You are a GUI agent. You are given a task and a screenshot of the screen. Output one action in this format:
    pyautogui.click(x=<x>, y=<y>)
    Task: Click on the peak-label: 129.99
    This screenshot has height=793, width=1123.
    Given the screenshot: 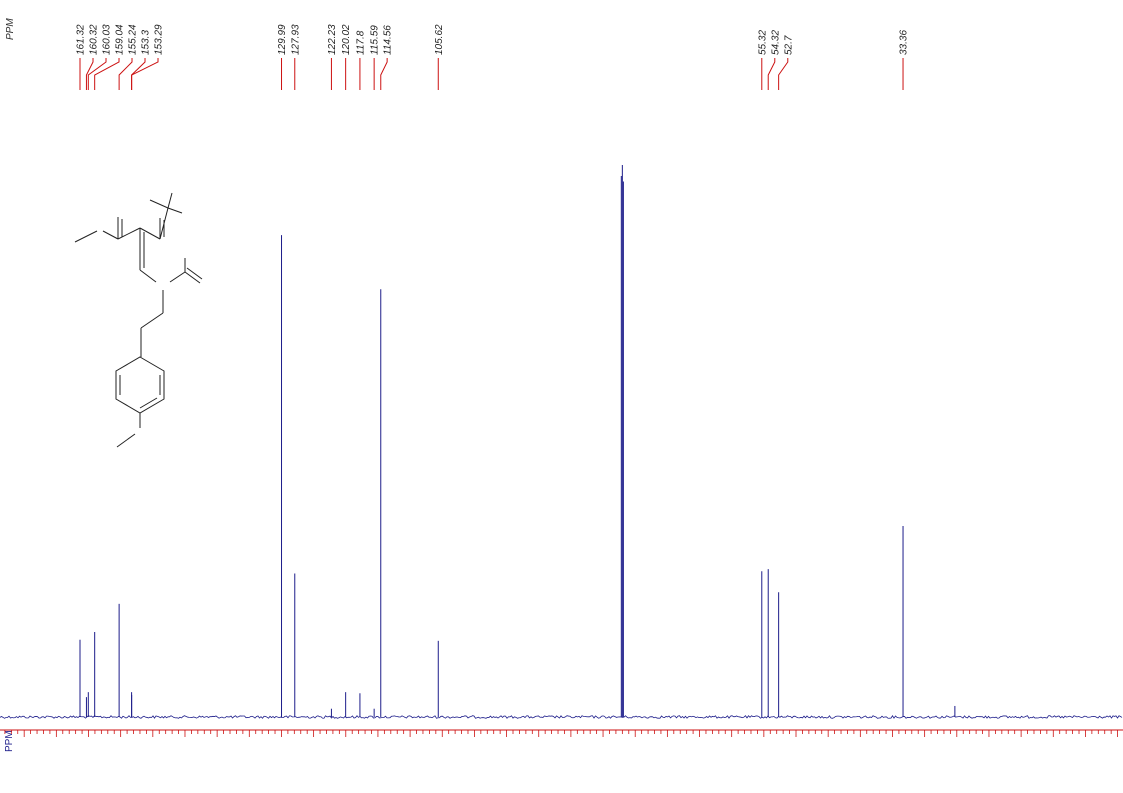 What is the action you would take?
    pyautogui.click(x=282, y=39)
    